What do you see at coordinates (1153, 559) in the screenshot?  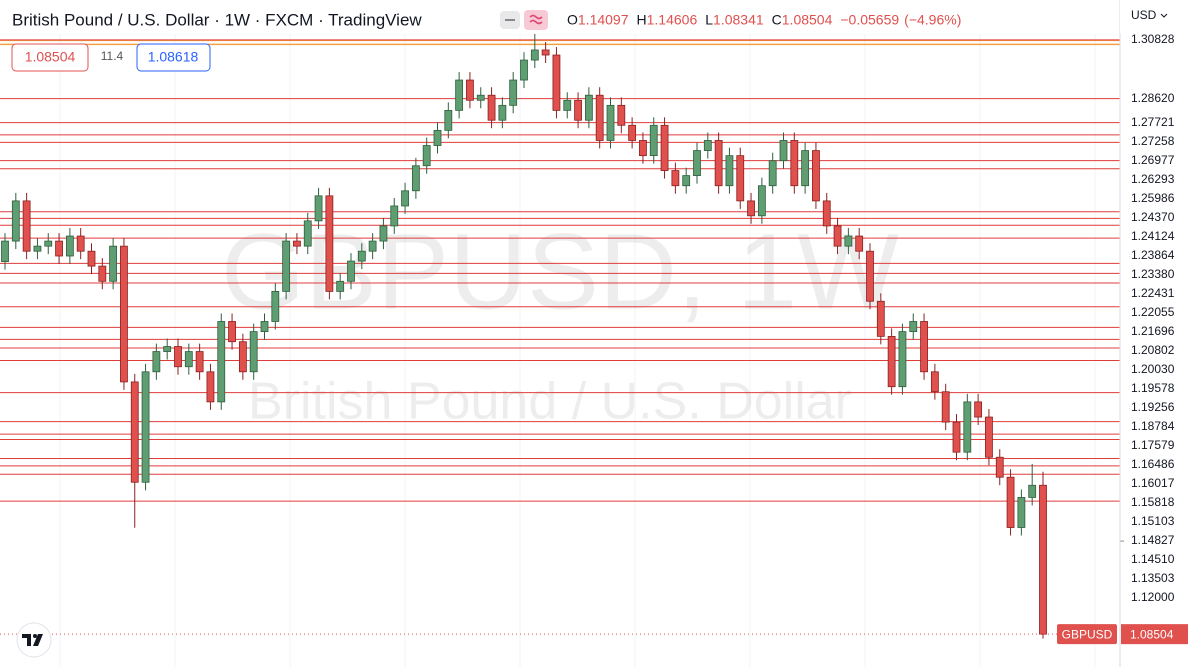 I see `level-label: 1.14510` at bounding box center [1153, 559].